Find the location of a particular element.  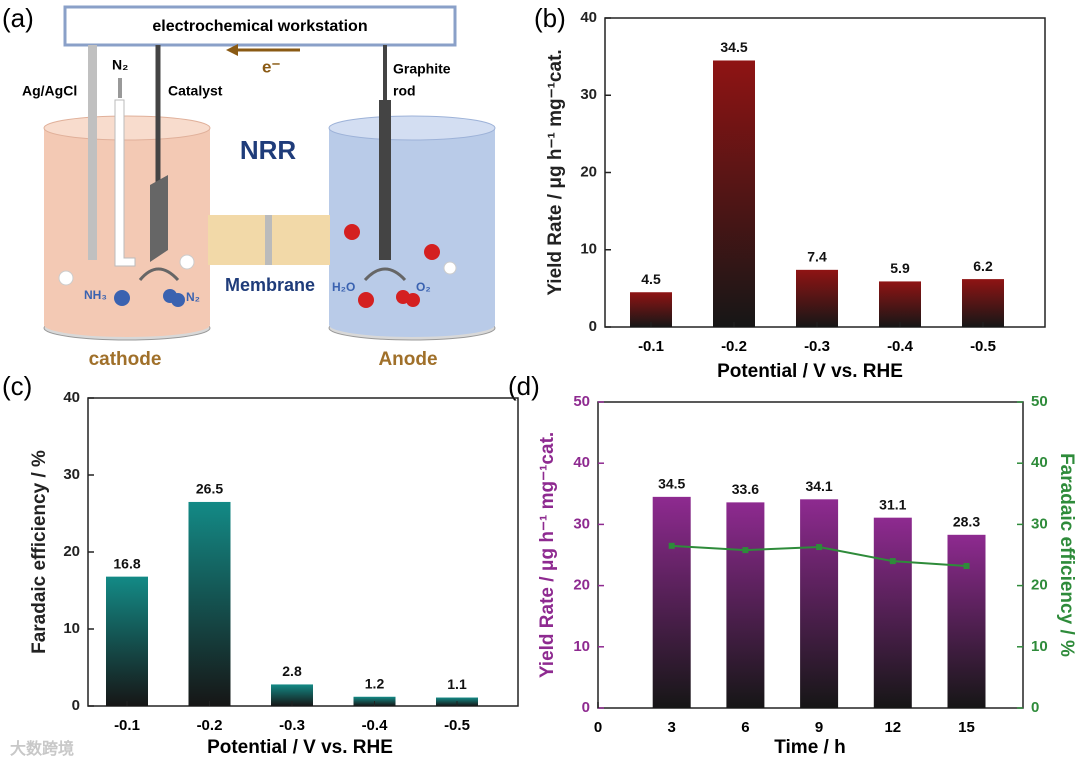

panel-label: (d) is located at coordinates (524, 386).